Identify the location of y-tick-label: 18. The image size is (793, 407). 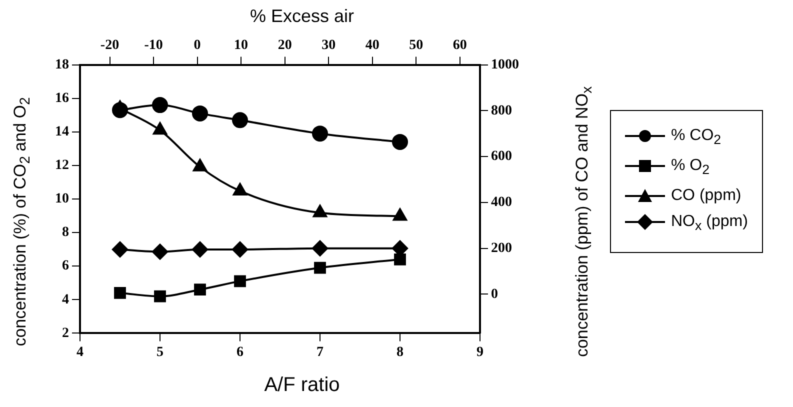
(62, 64).